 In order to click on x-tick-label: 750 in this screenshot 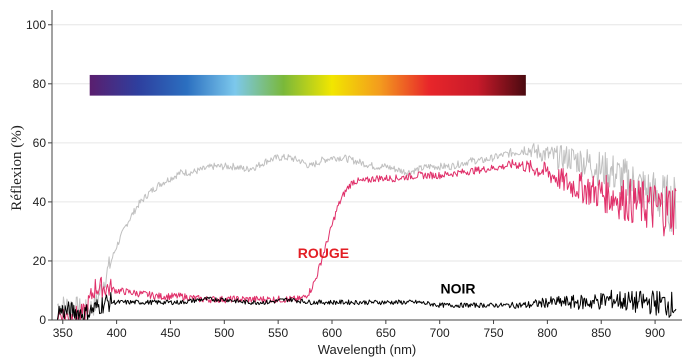, I will do `click(494, 333)`.